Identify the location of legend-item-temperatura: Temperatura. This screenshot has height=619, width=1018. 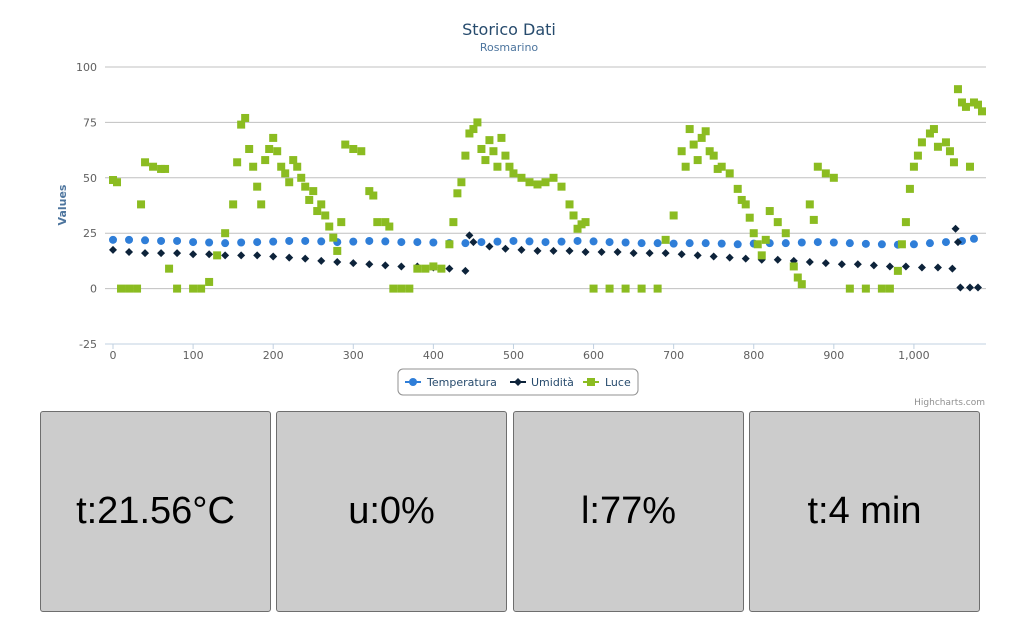
(451, 382).